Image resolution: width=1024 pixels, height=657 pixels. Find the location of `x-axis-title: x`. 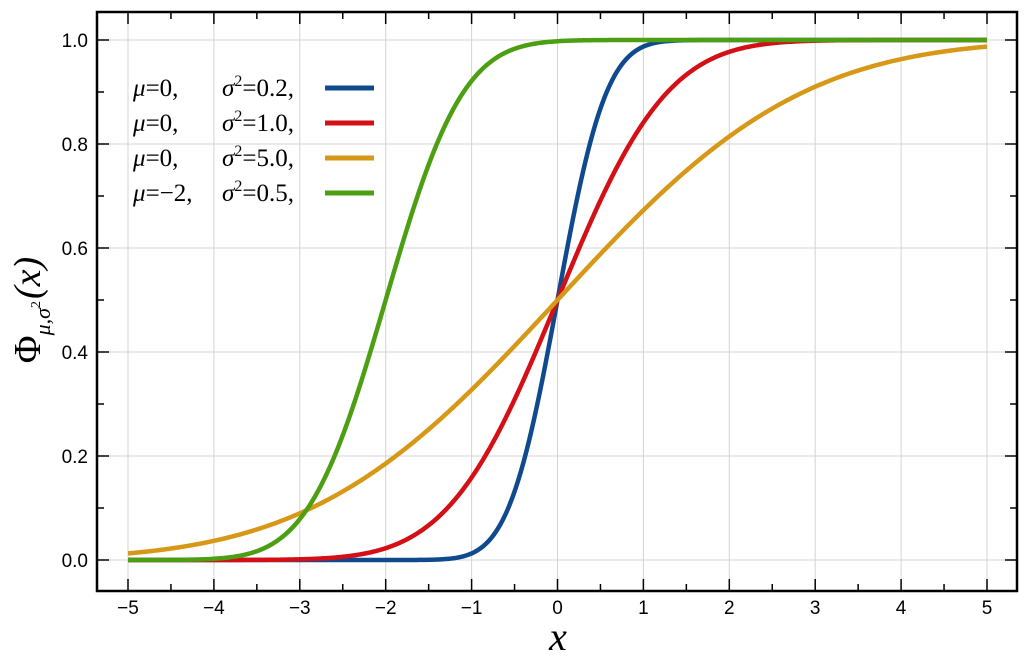

x-axis-title: x is located at coordinates (557, 635).